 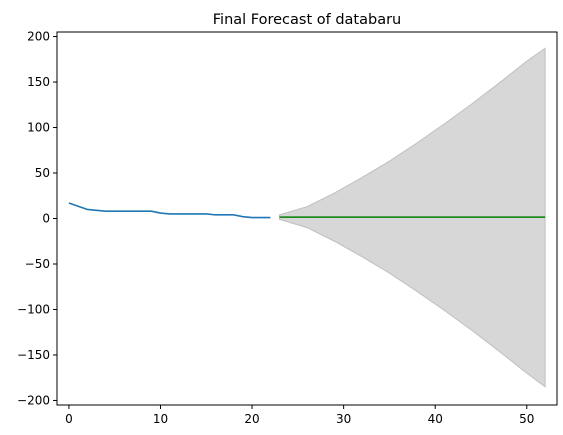 What do you see at coordinates (33, 355) in the screenshot?
I see `y-tick-label: −150` at bounding box center [33, 355].